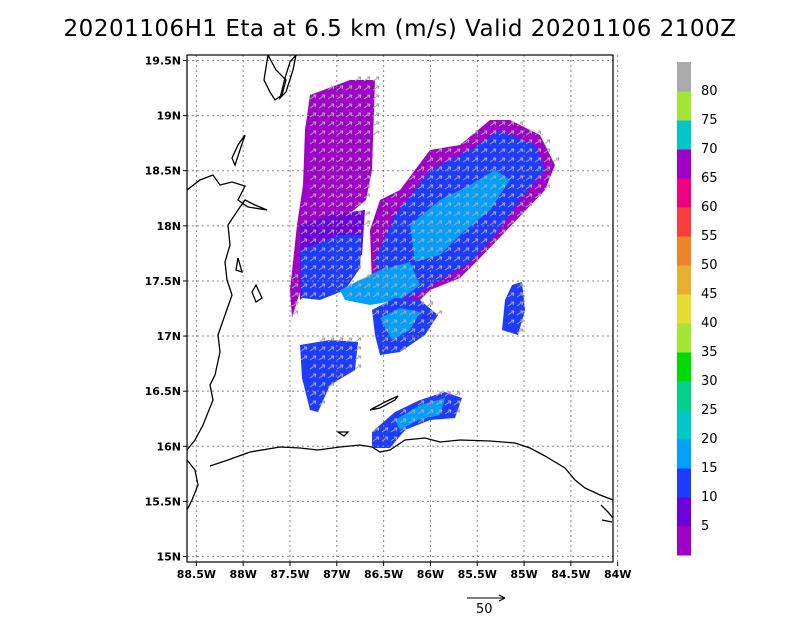 The height and width of the screenshot is (618, 800). What do you see at coordinates (168, 336) in the screenshot?
I see `lat-tick-label: 17N` at bounding box center [168, 336].